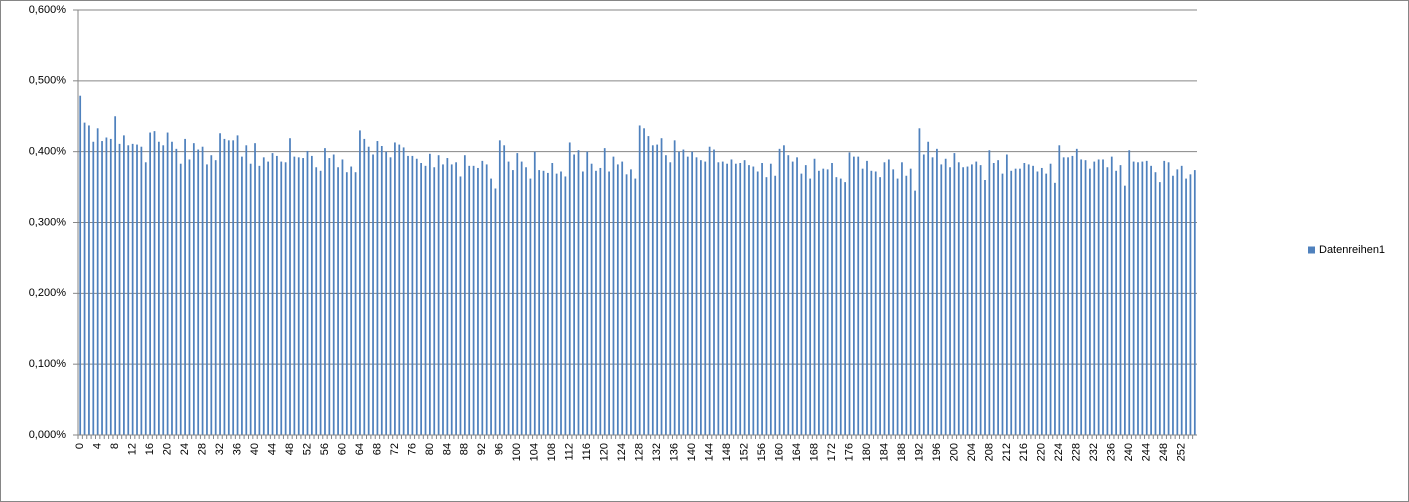  What do you see at coordinates (1007, 452) in the screenshot?
I see `x-tick-label: 212` at bounding box center [1007, 452].